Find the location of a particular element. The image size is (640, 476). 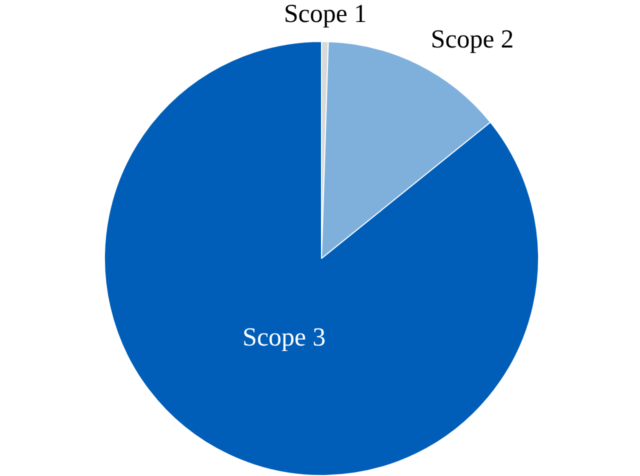

slice-label: Scope 2 is located at coordinates (472, 39).